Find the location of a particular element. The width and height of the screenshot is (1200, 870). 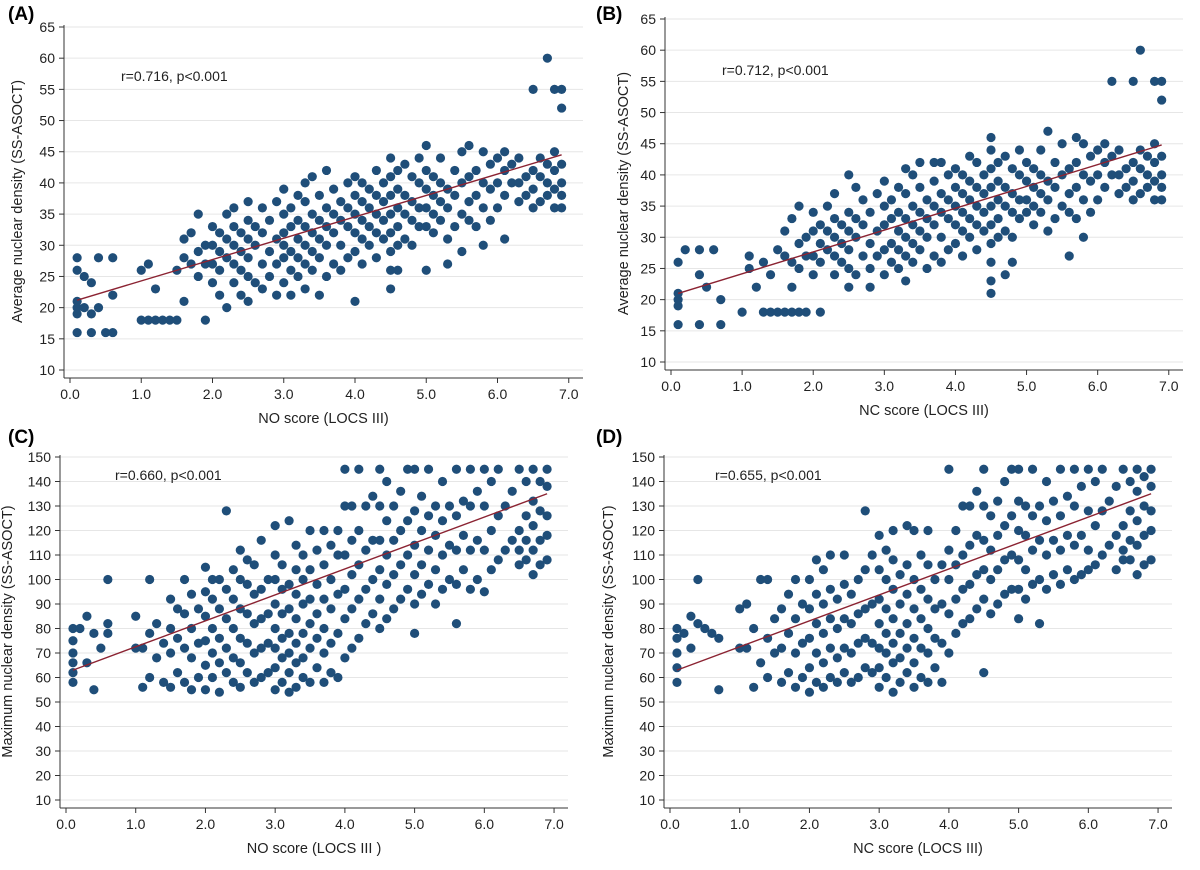

regression-line is located at coordinates (310, 582).